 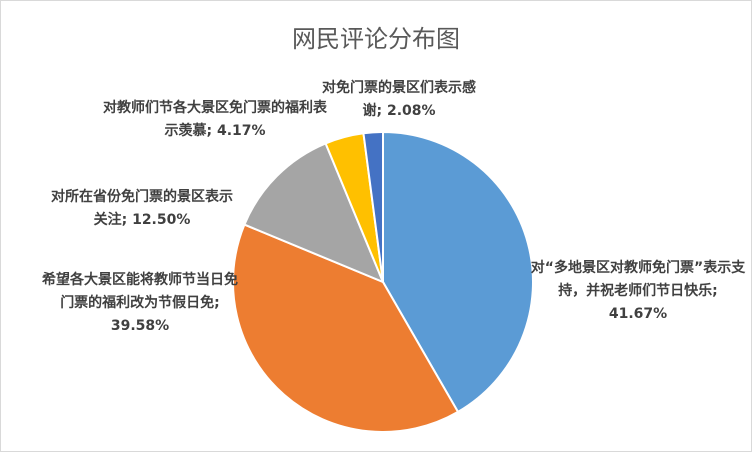 I want to click on slice-label: 对免门票的景区们表示感谢; 2.08%, so click(x=399, y=100).